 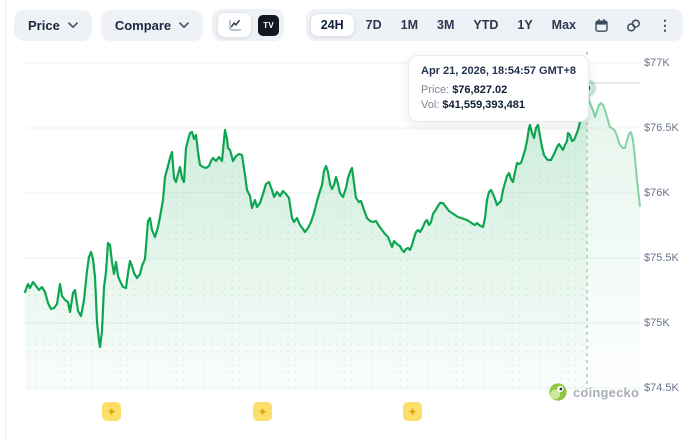 I want to click on chart-type-toggle: TV, so click(x=248, y=25).